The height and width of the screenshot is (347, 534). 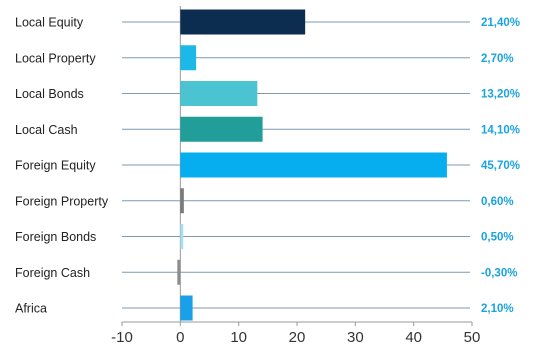 I want to click on x-tick-labels: -10 0 10 20 30 40 50, so click(x=295, y=337).